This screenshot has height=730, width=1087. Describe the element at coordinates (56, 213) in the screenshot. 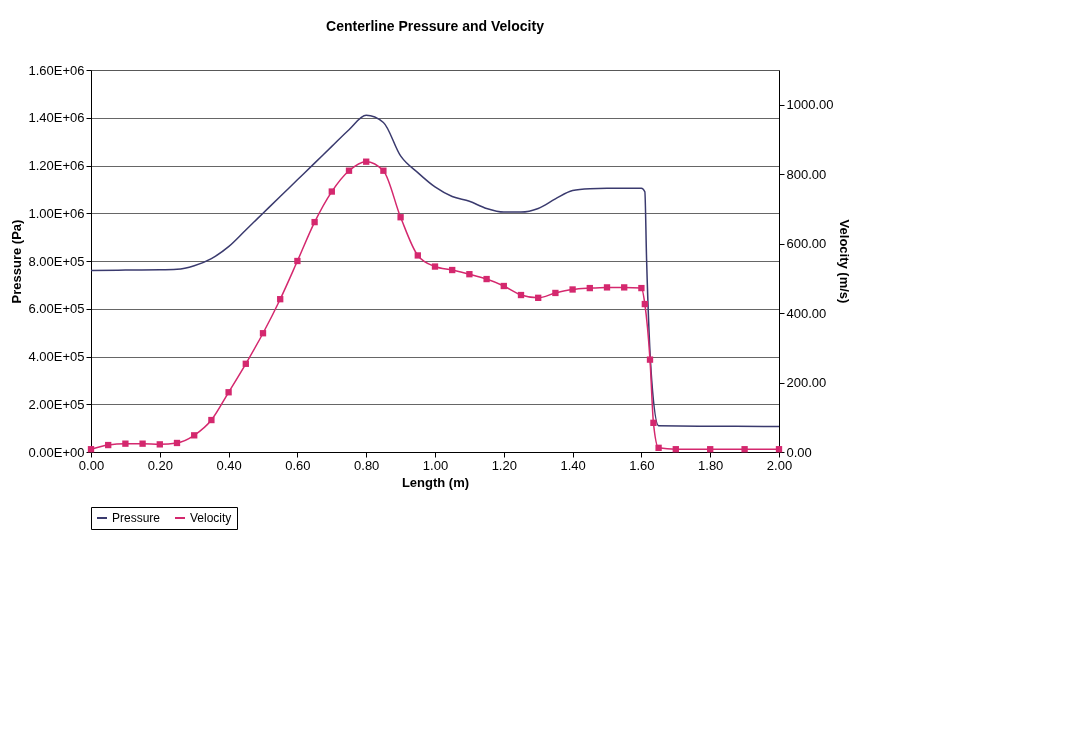

I see `y-tick-label: 1.00E+06` at that location.